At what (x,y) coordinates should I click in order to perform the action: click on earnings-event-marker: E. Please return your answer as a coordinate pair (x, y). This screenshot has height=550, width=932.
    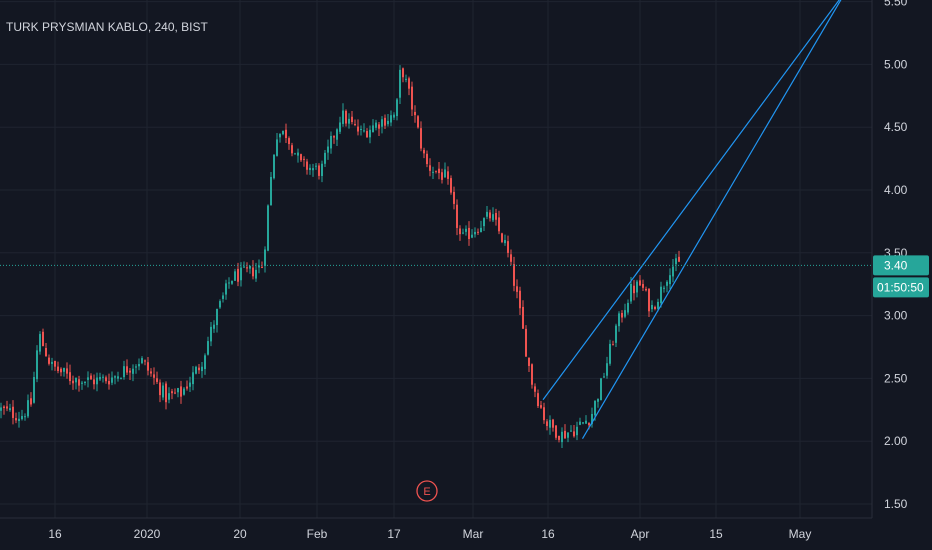
    Looking at the image, I should click on (427, 491).